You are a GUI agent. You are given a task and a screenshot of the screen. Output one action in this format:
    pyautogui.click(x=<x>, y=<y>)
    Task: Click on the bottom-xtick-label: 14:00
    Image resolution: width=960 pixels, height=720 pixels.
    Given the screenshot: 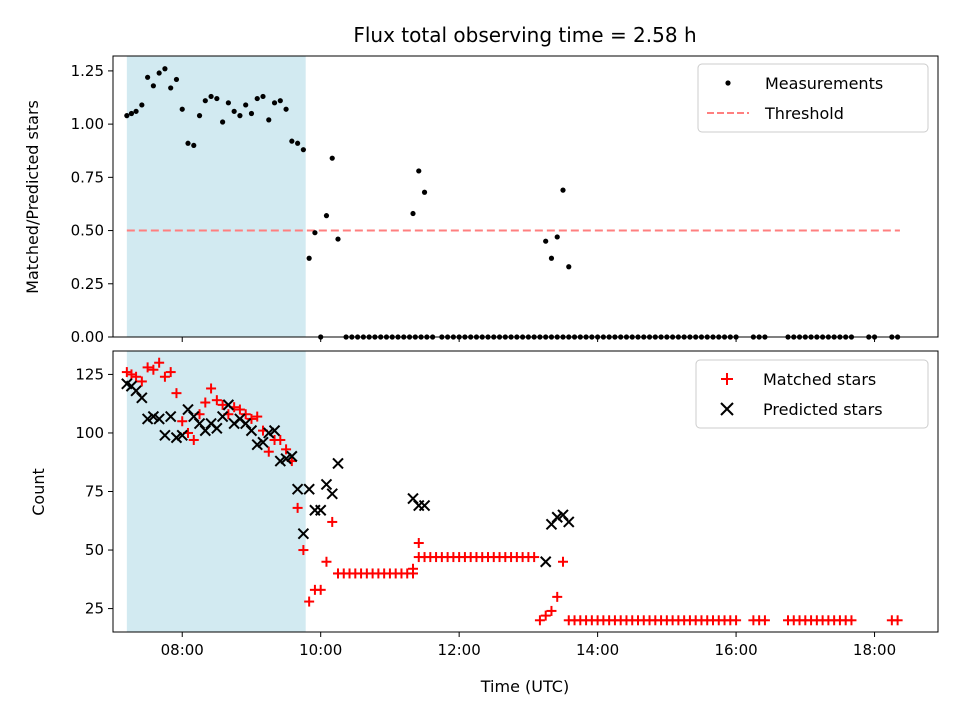 What is the action you would take?
    pyautogui.click(x=597, y=650)
    